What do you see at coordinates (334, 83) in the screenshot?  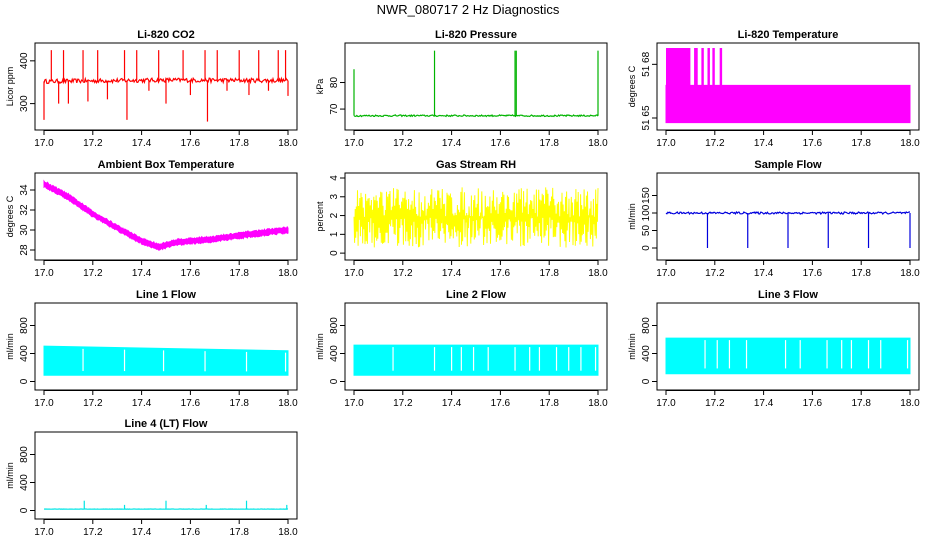 I see `y-tick-label: 80` at bounding box center [334, 83].